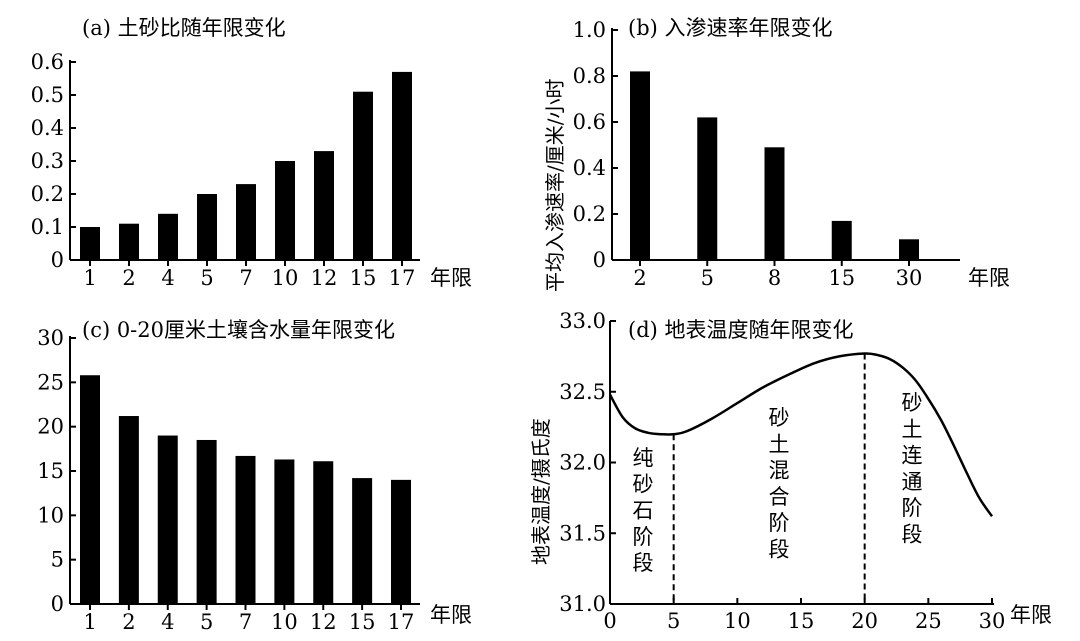  What do you see at coordinates (582, 392) in the screenshot?
I see `chart-d-y-tick-label: 32.5` at bounding box center [582, 392].